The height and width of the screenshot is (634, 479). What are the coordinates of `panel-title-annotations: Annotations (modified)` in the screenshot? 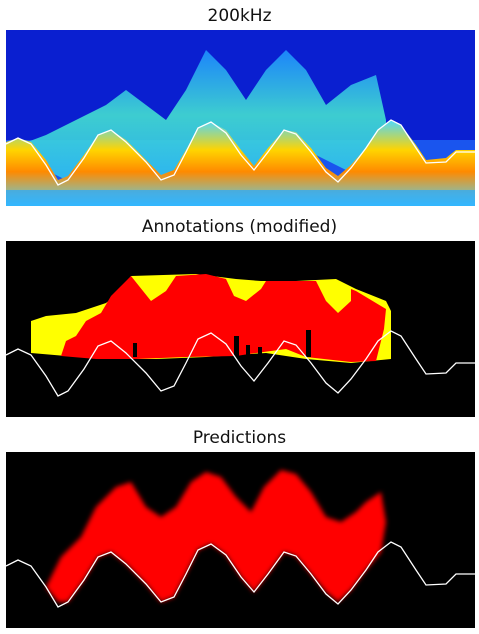 It's located at (239, 227).